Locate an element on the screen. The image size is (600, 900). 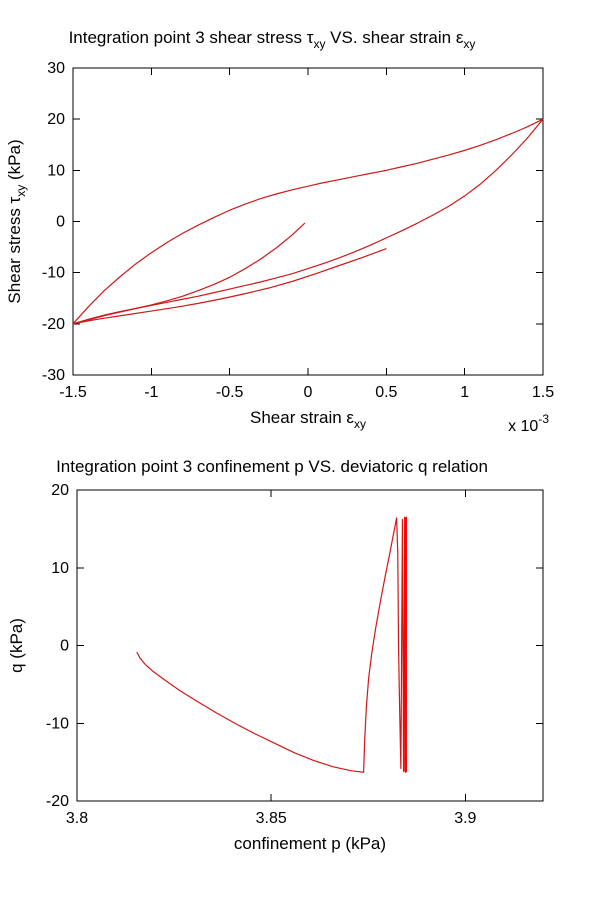
series-group is located at coordinates (271, 644).